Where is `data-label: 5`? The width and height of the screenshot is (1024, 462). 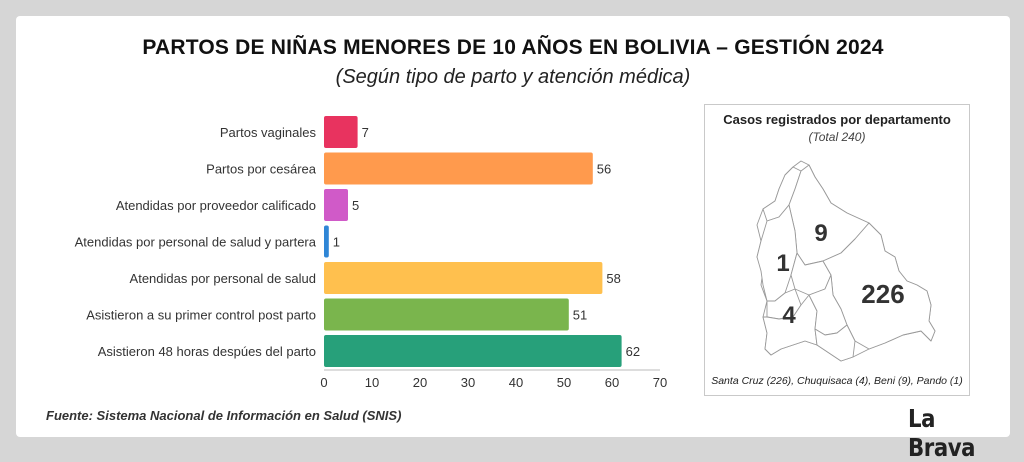 data-label: 5 is located at coordinates (355, 205).